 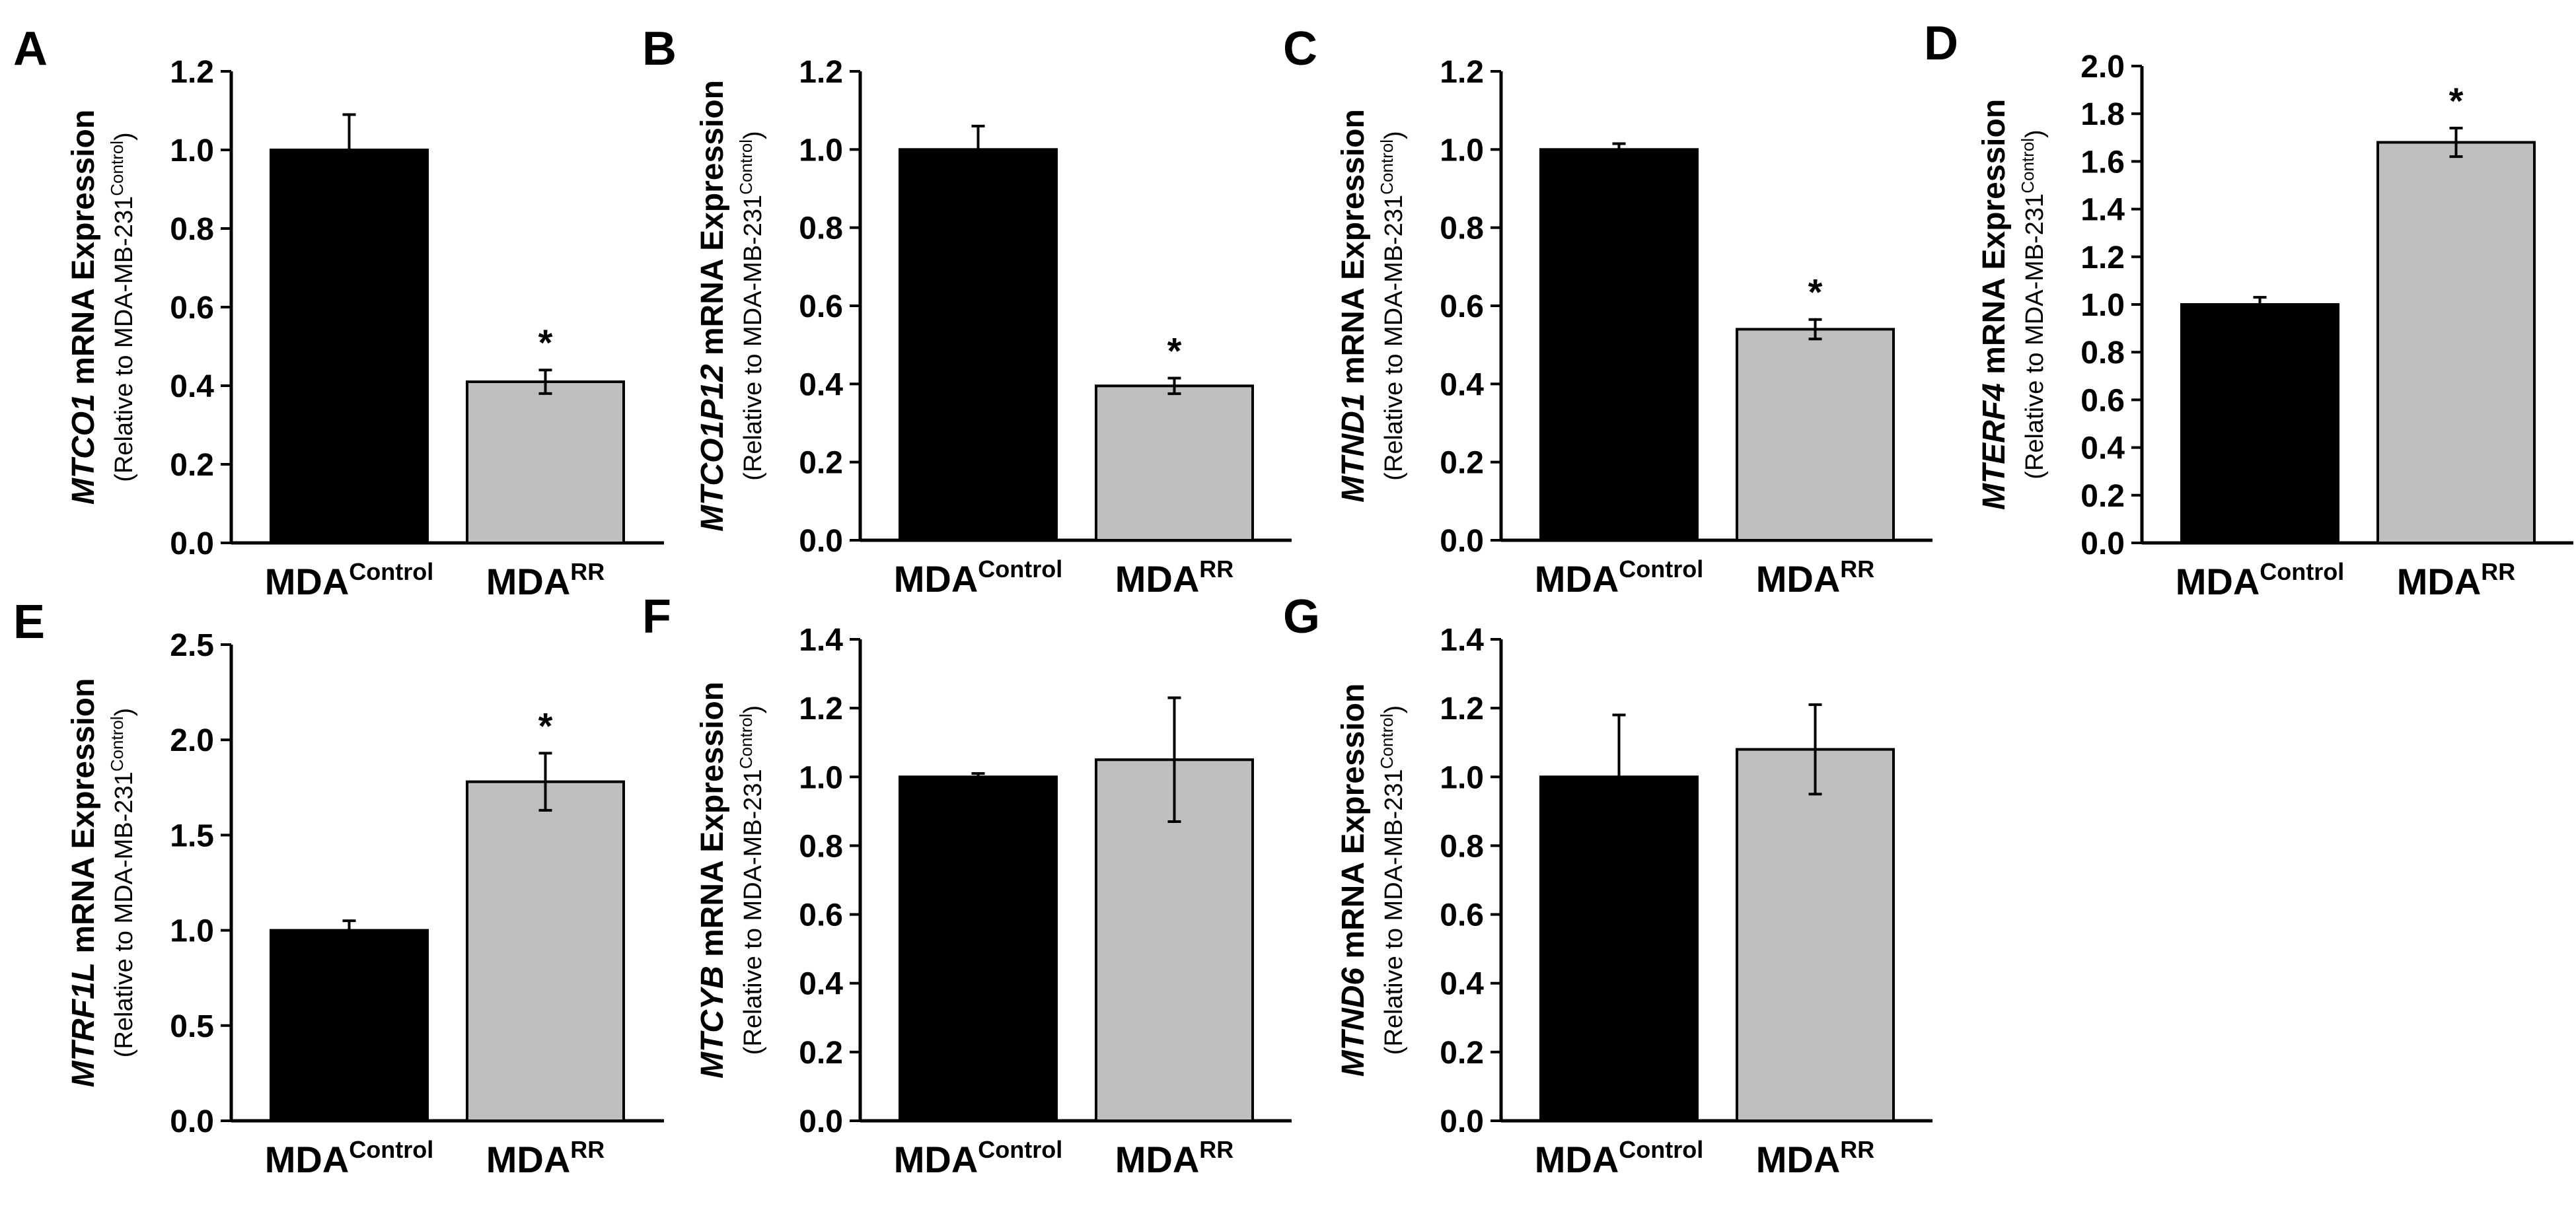 I want to click on panel-c-bar-rr, so click(x=1815, y=435).